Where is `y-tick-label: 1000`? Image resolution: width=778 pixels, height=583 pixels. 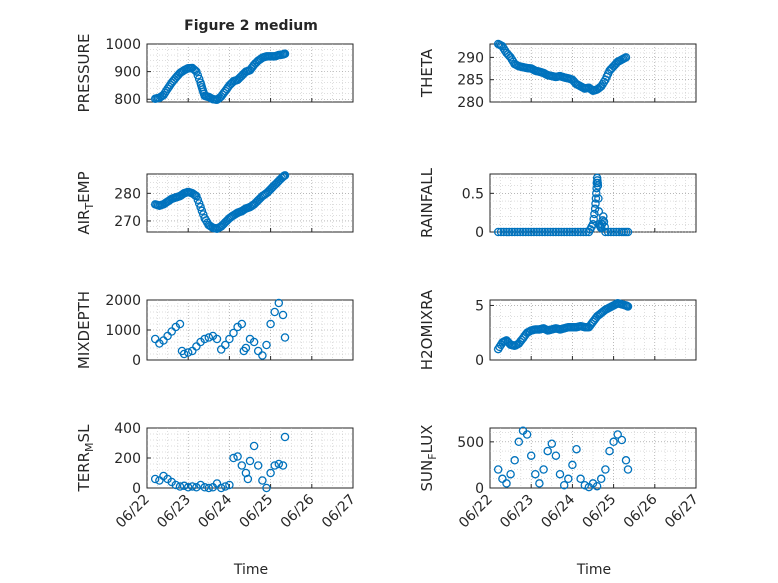 y-tick-label: 1000 is located at coordinates (123, 45).